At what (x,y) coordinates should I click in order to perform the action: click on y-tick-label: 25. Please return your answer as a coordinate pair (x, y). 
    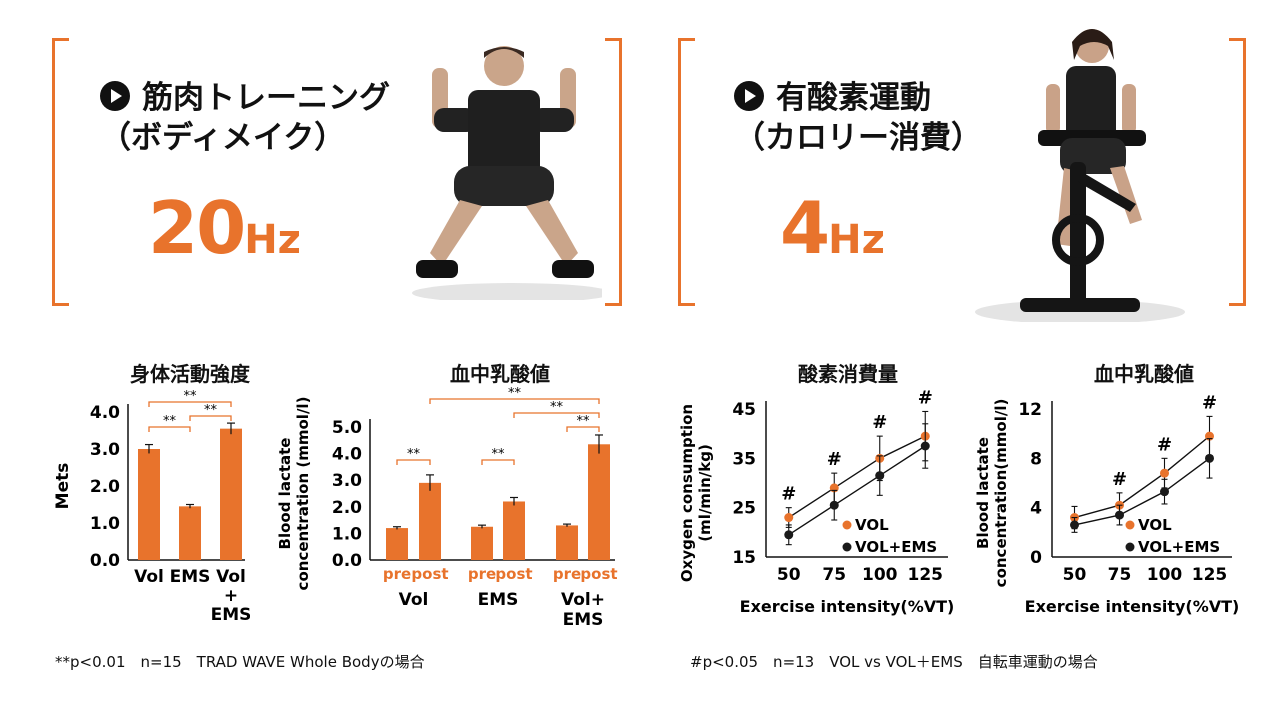
    Looking at the image, I should click on (744, 509).